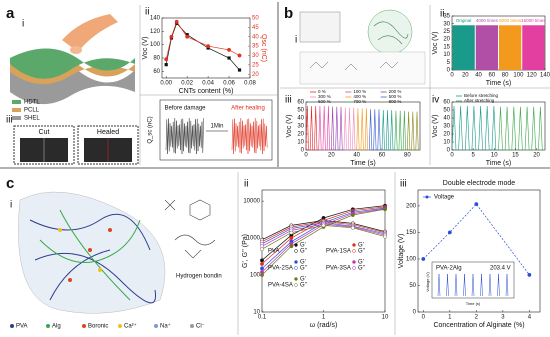  What do you see at coordinates (155, 32) in the screenshot?
I see `y-tick-label: 120` at bounding box center [155, 32].